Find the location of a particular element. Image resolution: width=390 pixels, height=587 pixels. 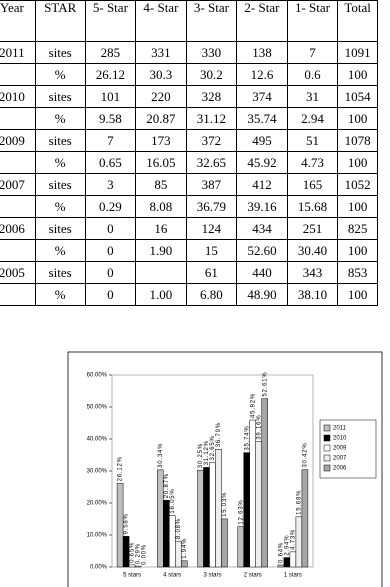

data-label: 52.61% is located at coordinates (265, 383).